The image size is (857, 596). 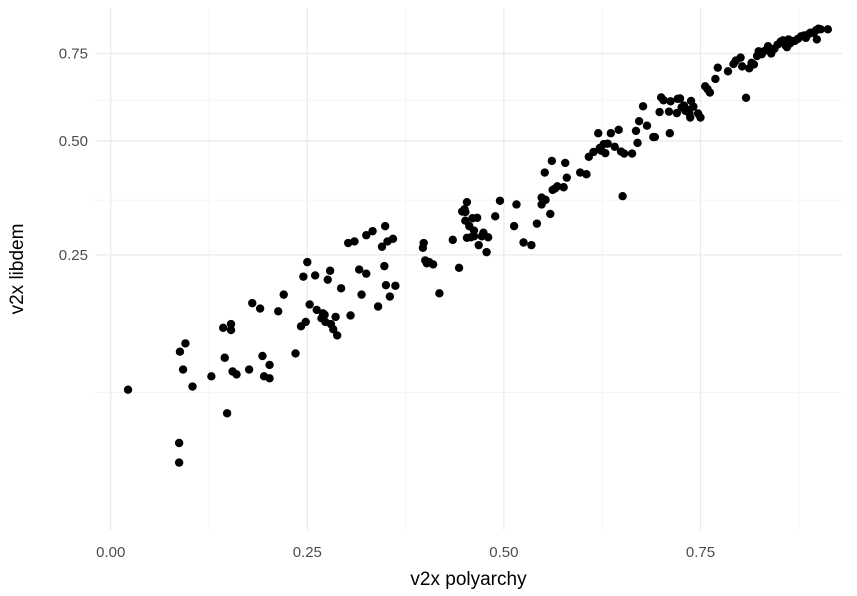 I want to click on x-tick-label: 0.75, so click(x=700, y=552).